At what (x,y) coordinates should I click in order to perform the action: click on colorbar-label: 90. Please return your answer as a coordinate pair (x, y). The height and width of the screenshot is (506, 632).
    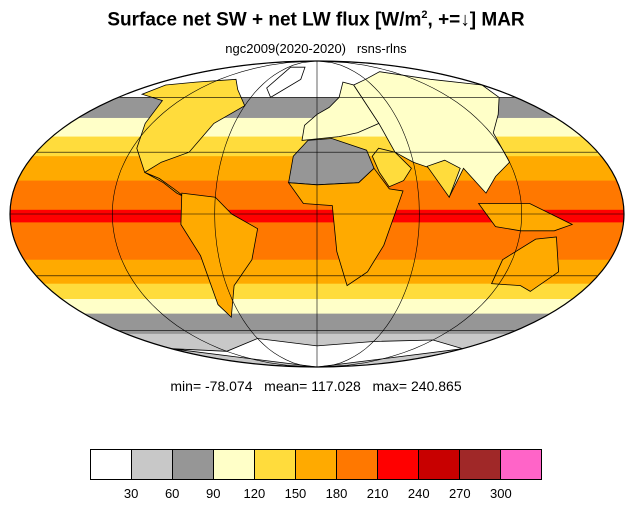
    Looking at the image, I should click on (213, 493).